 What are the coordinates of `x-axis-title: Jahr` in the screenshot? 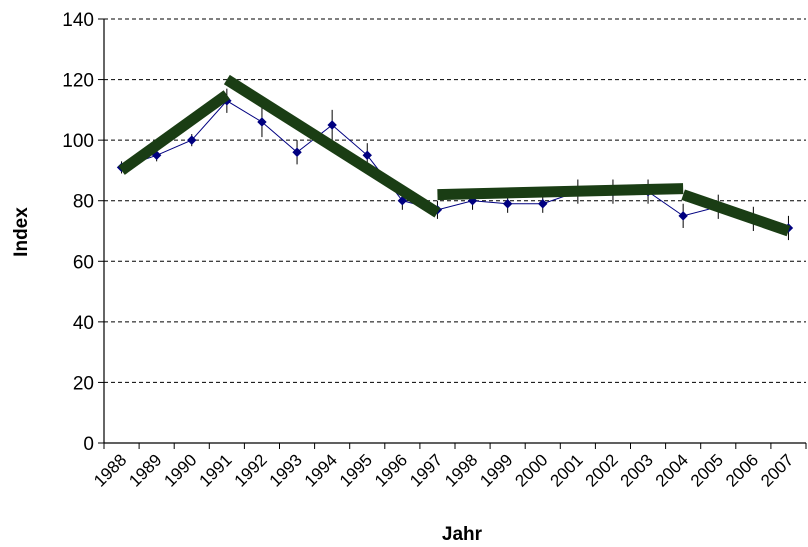 It's located at (462, 534).